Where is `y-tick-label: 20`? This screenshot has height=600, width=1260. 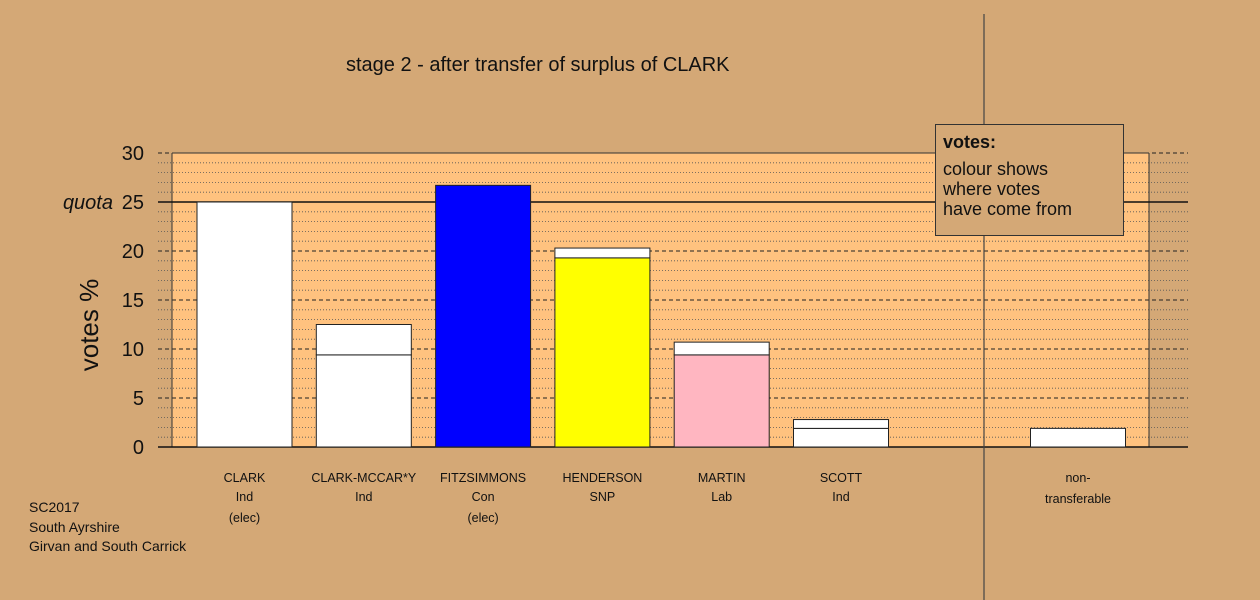 y-tick-label: 20 is located at coordinates (133, 252).